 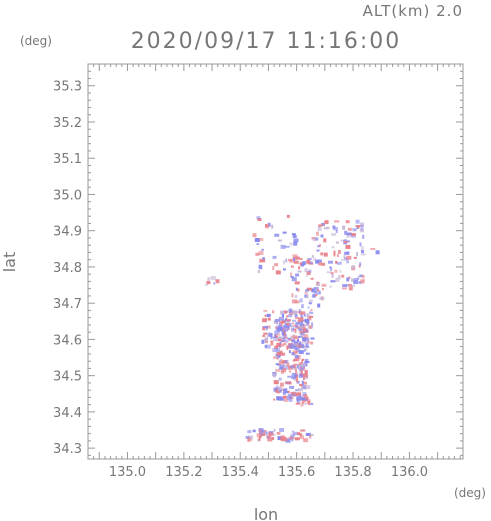 What do you see at coordinates (67, 268) in the screenshot?
I see `y-tick-label: 34.8` at bounding box center [67, 268].